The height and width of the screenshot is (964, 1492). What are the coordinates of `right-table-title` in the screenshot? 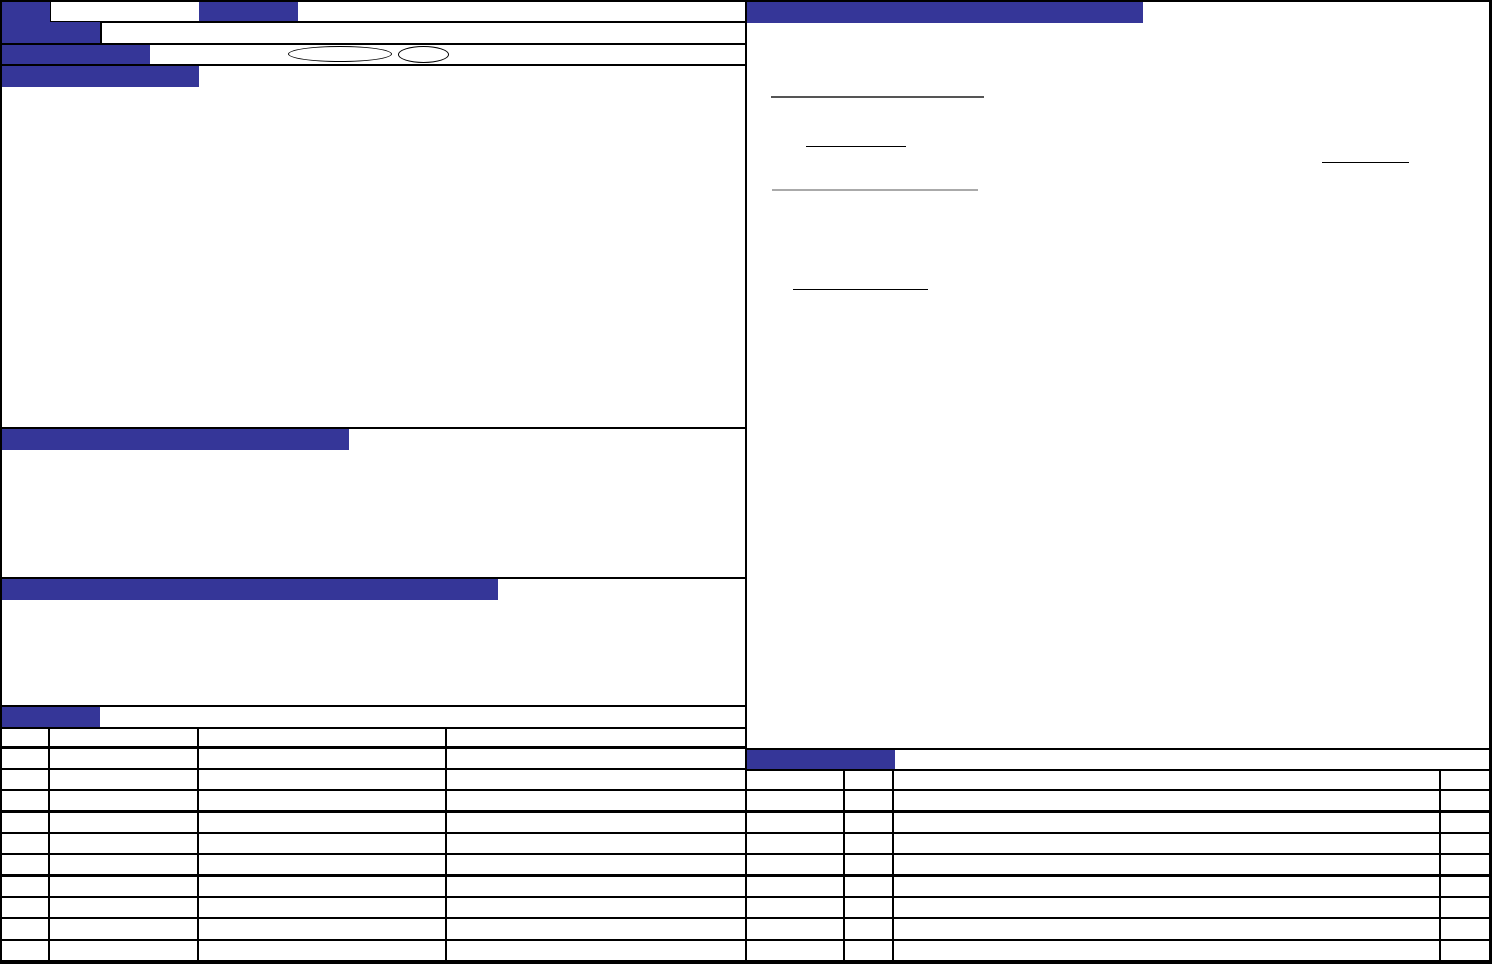 It's located at (821, 760).